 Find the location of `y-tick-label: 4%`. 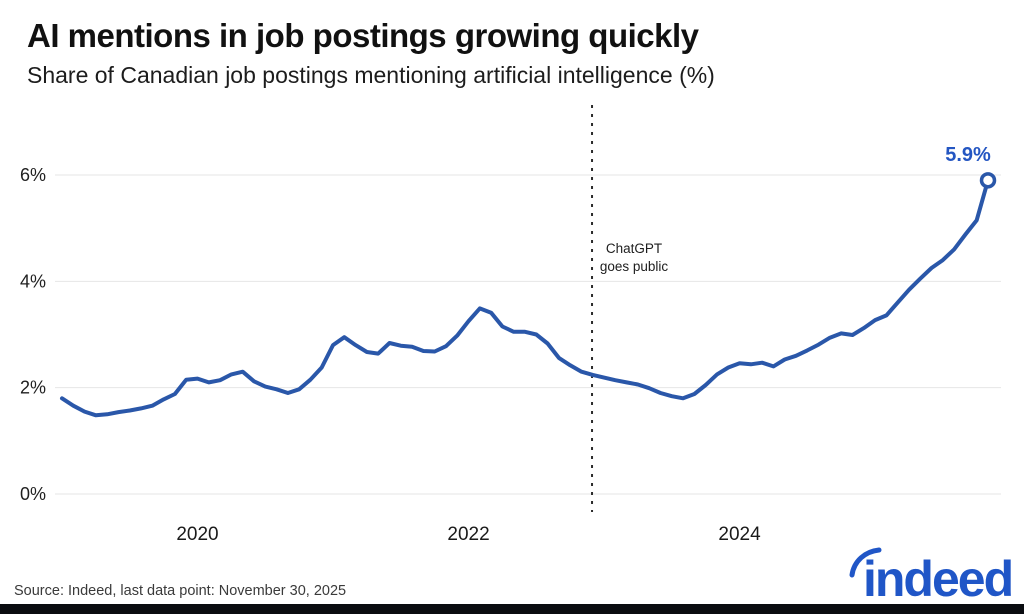

y-tick-label: 4% is located at coordinates (33, 281).